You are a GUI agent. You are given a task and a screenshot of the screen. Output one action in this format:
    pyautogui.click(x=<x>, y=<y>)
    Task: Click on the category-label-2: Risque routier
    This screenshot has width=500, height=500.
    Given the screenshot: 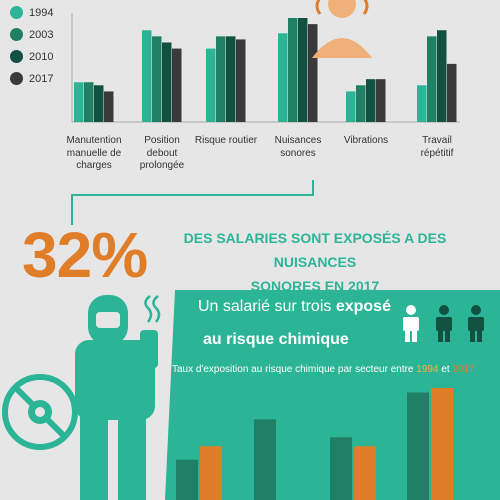 What is the action you would take?
    pyautogui.click(x=226, y=141)
    